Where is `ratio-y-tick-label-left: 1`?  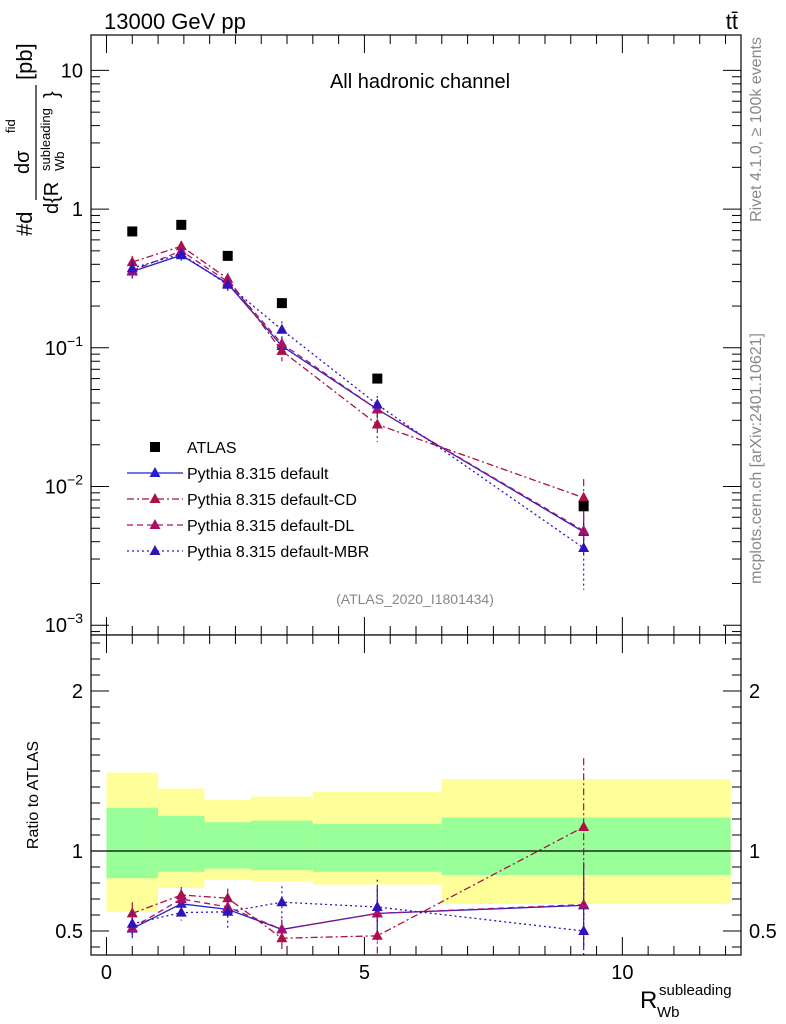 ratio-y-tick-label-left: 1 is located at coordinates (77, 852).